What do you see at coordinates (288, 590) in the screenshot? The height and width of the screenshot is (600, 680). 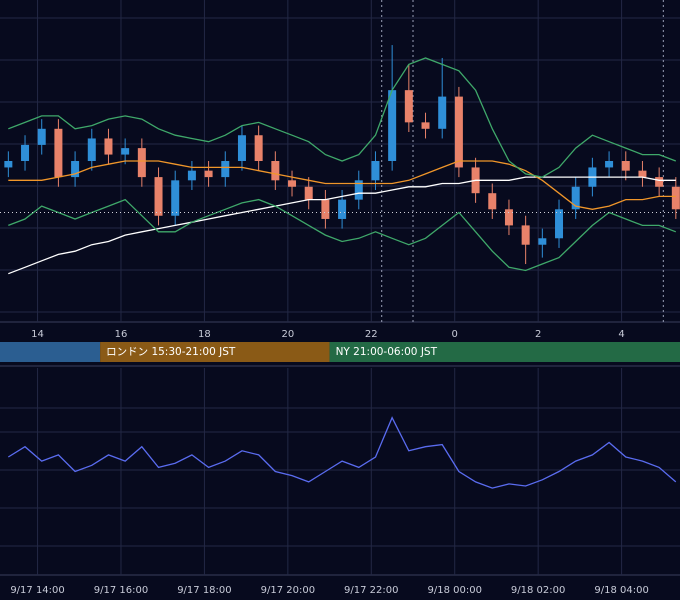 I see `x-tick-label: 9/17 20:00` at bounding box center [288, 590].